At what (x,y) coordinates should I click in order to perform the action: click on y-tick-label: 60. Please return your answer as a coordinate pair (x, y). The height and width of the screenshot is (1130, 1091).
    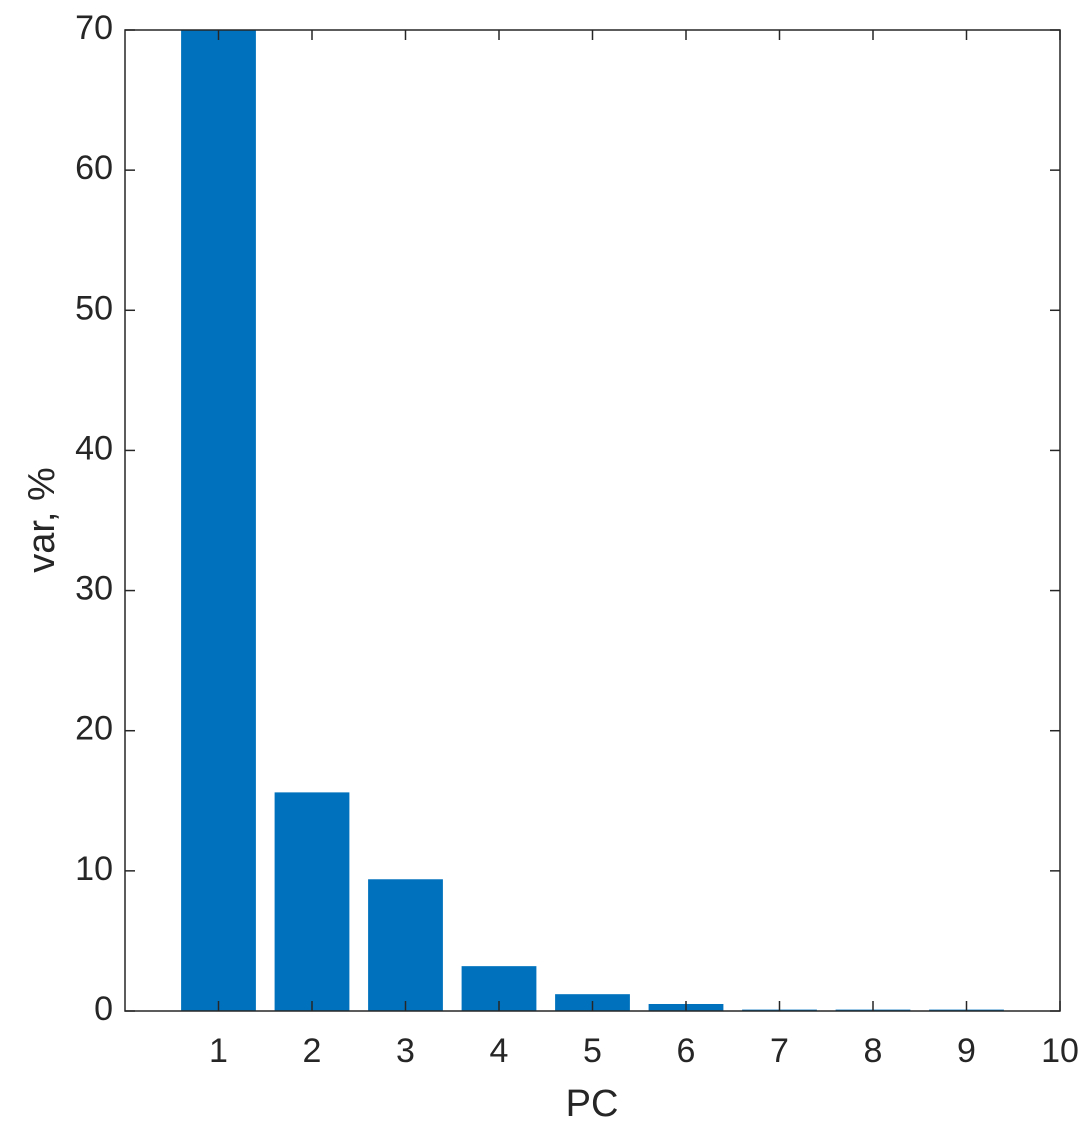
    Looking at the image, I should click on (94, 168).